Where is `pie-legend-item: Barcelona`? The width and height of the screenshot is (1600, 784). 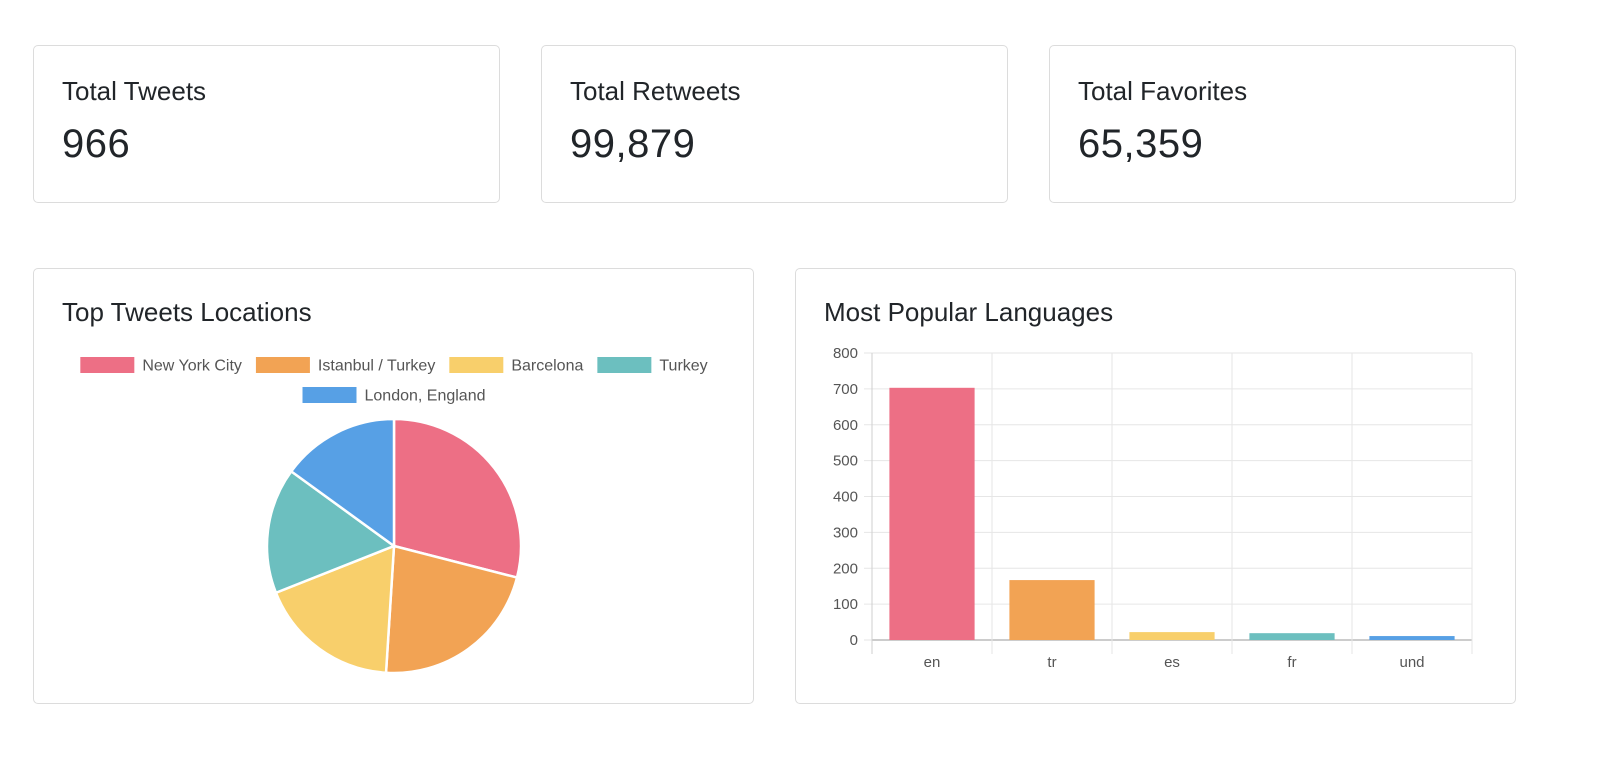
pie-legend-item: Barcelona is located at coordinates (516, 366).